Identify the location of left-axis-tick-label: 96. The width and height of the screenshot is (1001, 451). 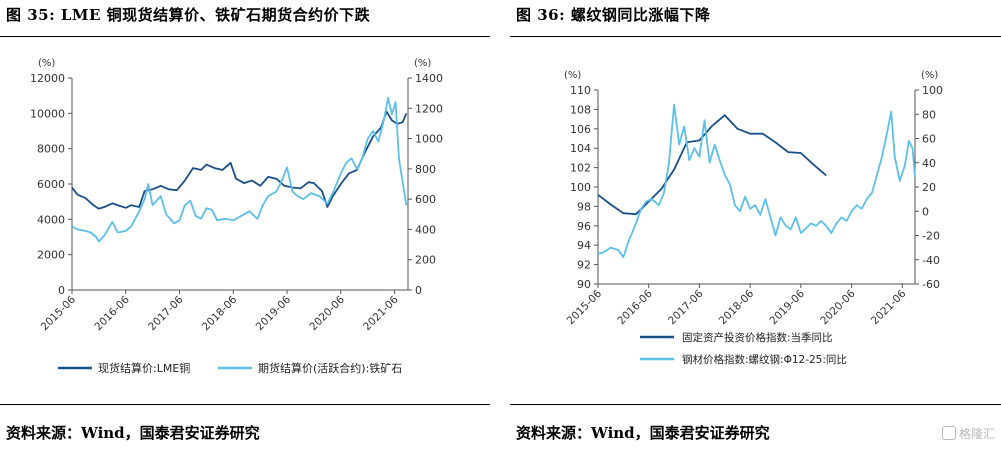
(584, 226).